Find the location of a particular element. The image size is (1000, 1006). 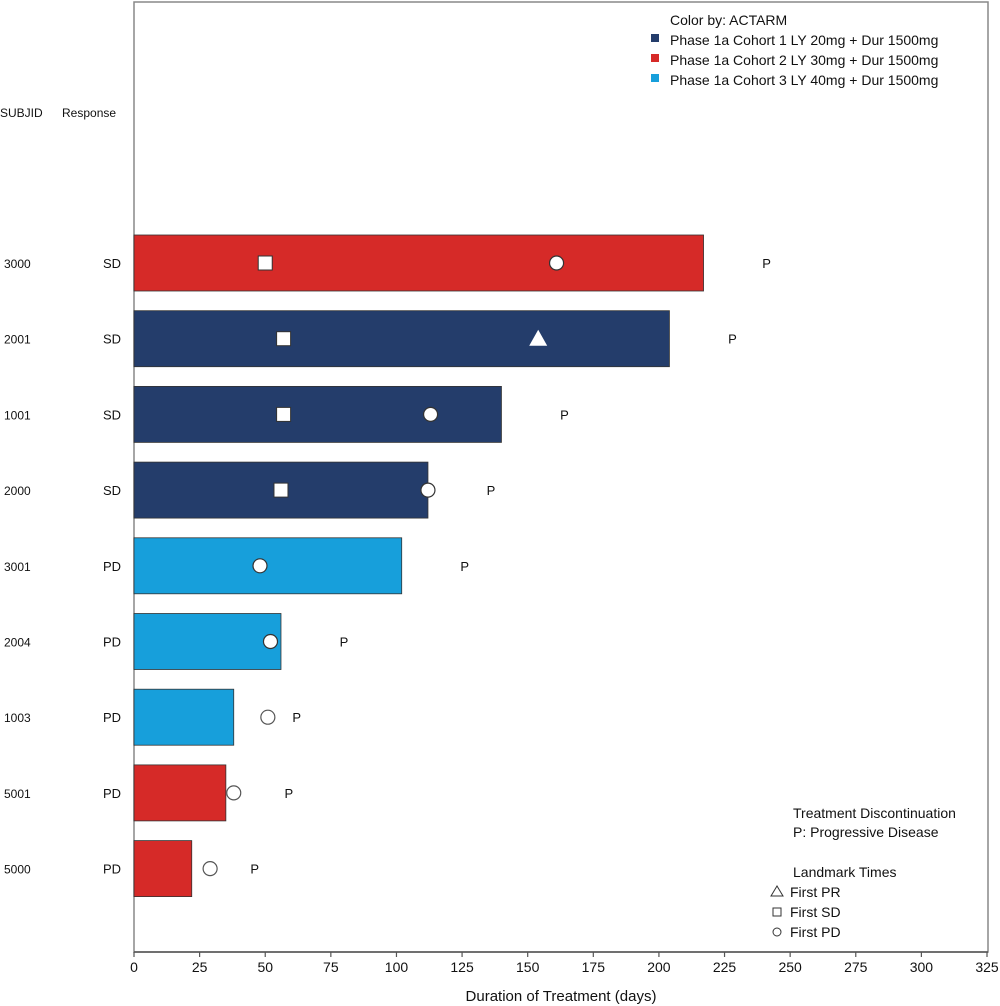

x-tick-label: 175 is located at coordinates (594, 967).